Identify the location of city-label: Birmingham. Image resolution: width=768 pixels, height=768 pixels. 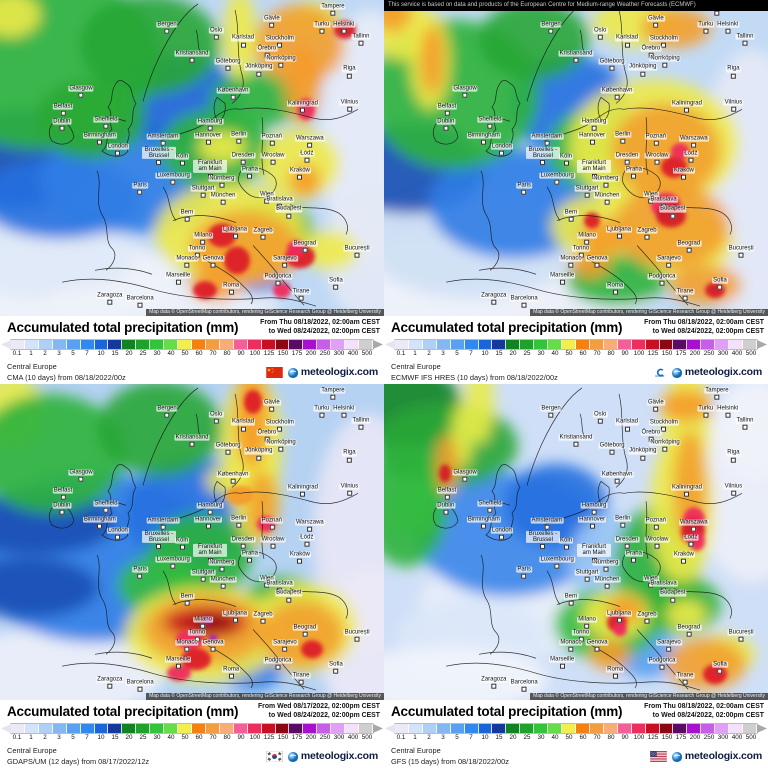
(99, 523).